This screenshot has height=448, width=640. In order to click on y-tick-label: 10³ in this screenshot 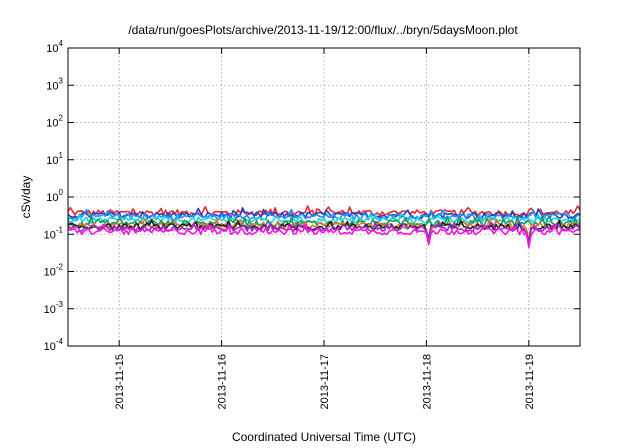, I will do `click(54, 84)`.